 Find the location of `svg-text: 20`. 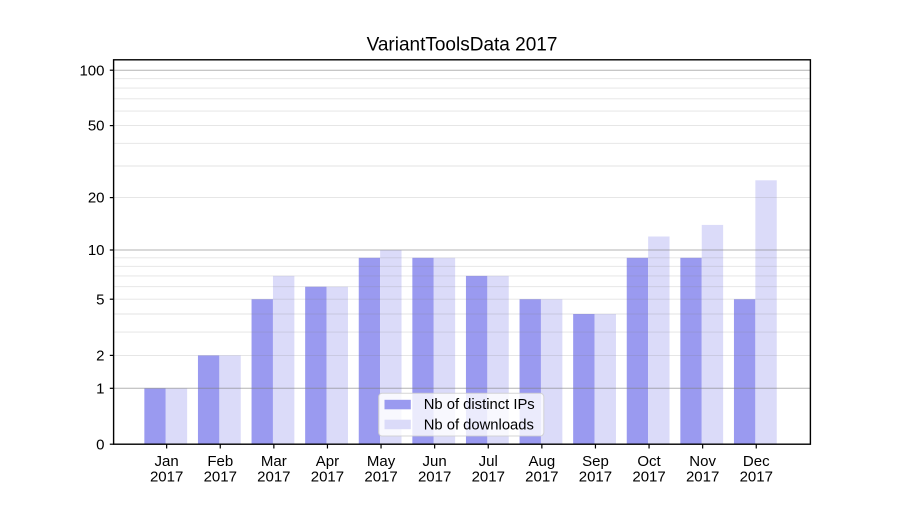

svg-text: 20 is located at coordinates (96, 198).